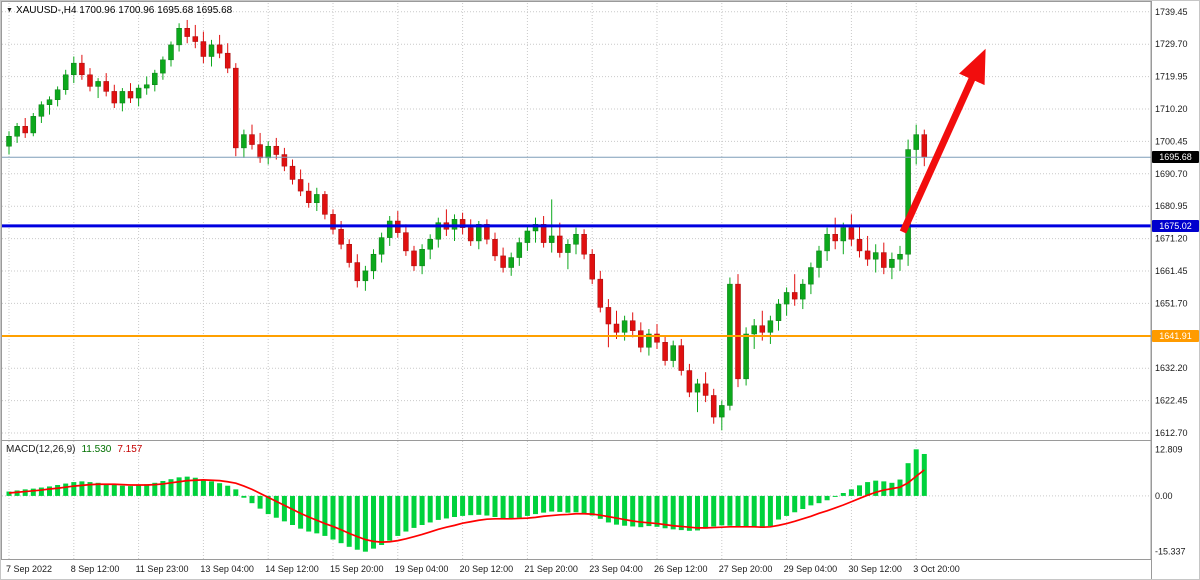 This screenshot has height=580, width=1200. I want to click on time-axis-label: 19 Sep 04:00, so click(422, 569).